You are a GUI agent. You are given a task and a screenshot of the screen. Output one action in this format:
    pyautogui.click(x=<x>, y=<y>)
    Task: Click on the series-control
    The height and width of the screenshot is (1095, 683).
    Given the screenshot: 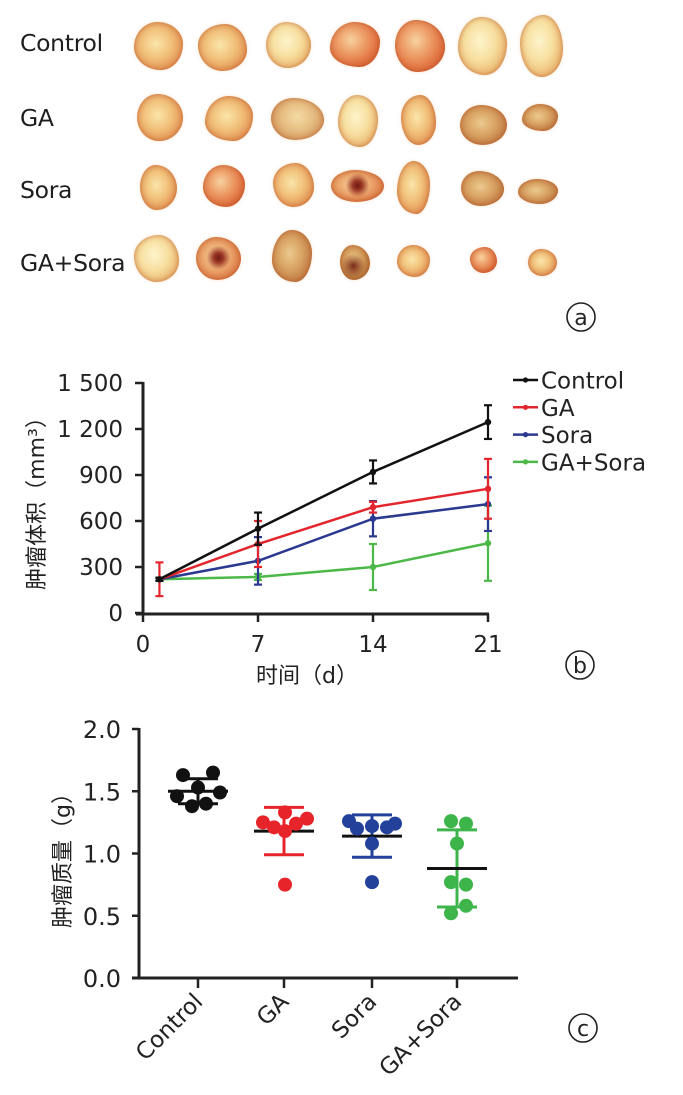 What is the action you would take?
    pyautogui.click(x=323, y=493)
    